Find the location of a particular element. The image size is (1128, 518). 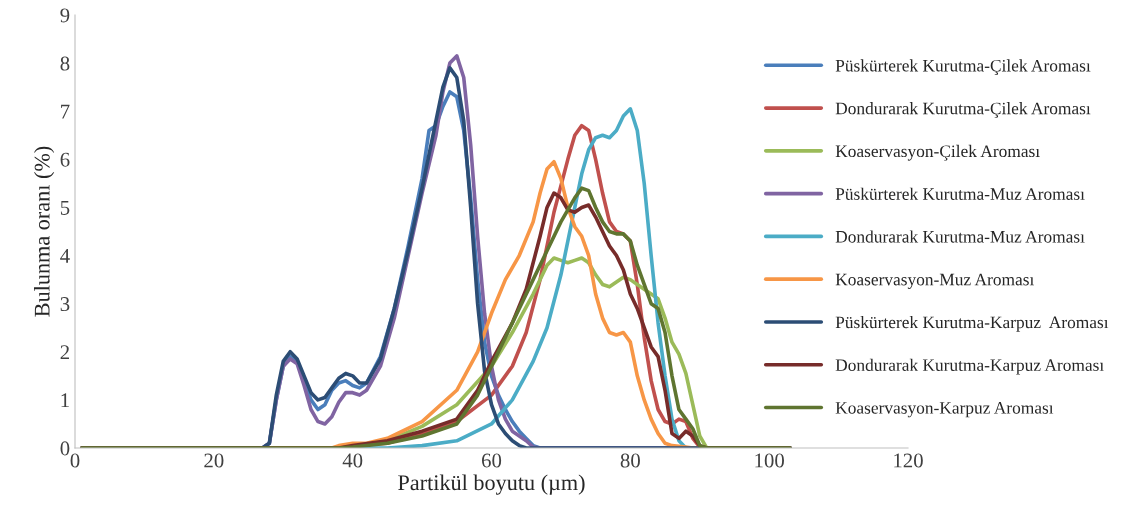

y-tick-label: 8 is located at coordinates (65, 63).